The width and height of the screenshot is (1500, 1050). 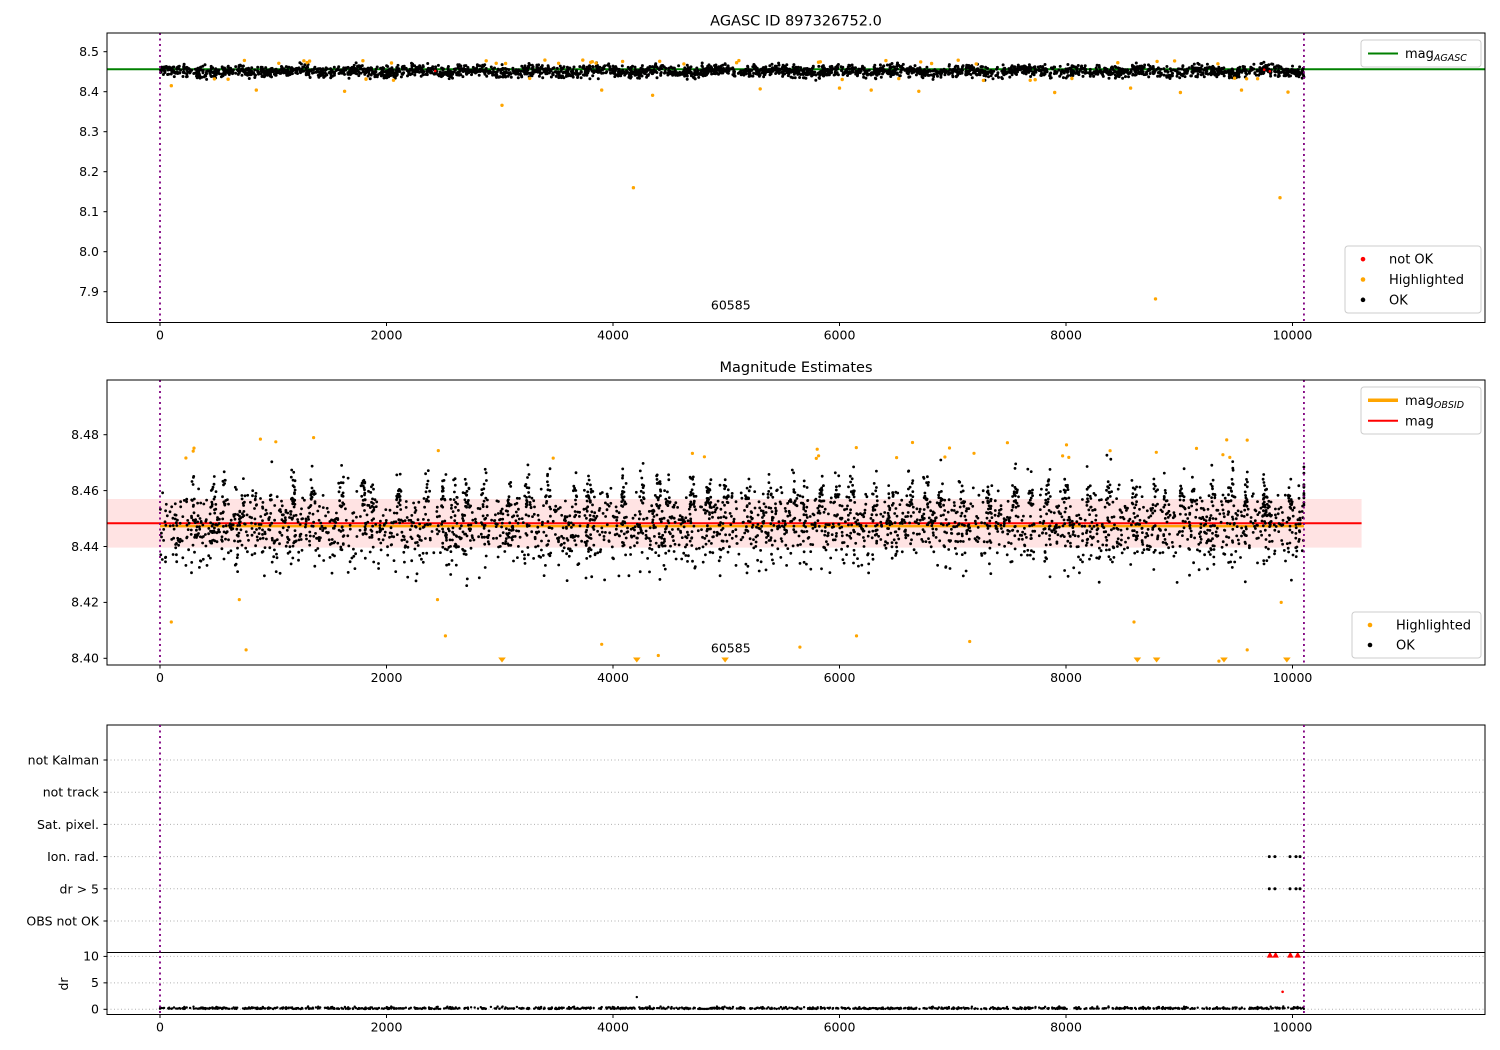 I want to click on category-label: dr > 5, so click(x=79, y=888).